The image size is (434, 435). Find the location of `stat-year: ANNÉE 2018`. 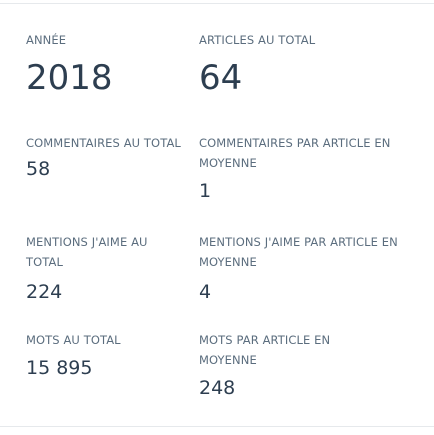

stat-year: ANNÉE 2018 is located at coordinates (101, 64).